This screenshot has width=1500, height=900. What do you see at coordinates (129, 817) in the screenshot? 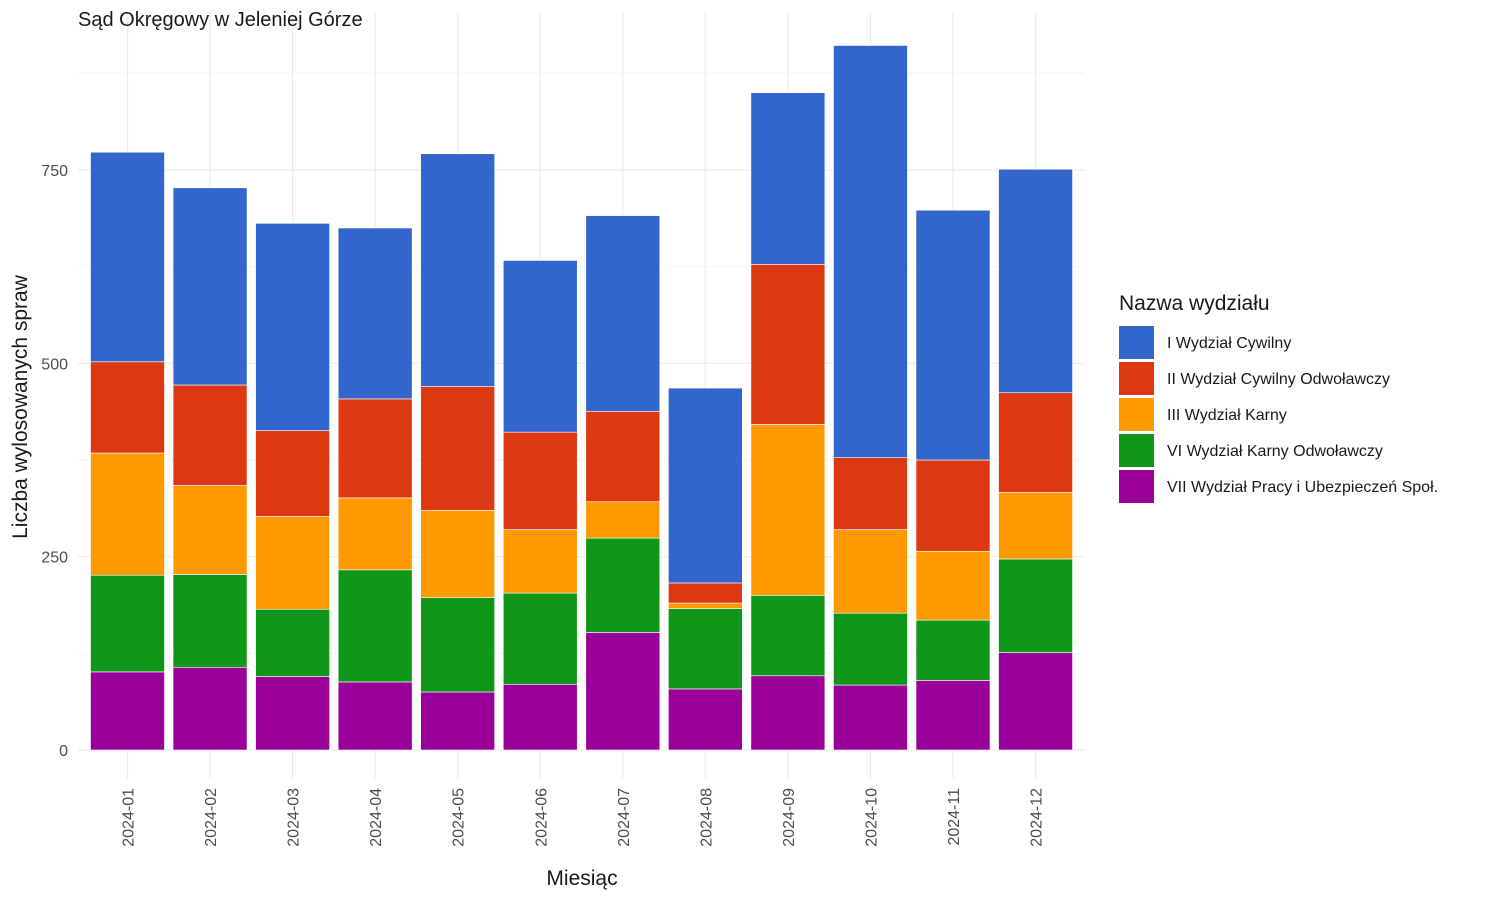
I see `x-tick-label: 2024-01` at bounding box center [129, 817].